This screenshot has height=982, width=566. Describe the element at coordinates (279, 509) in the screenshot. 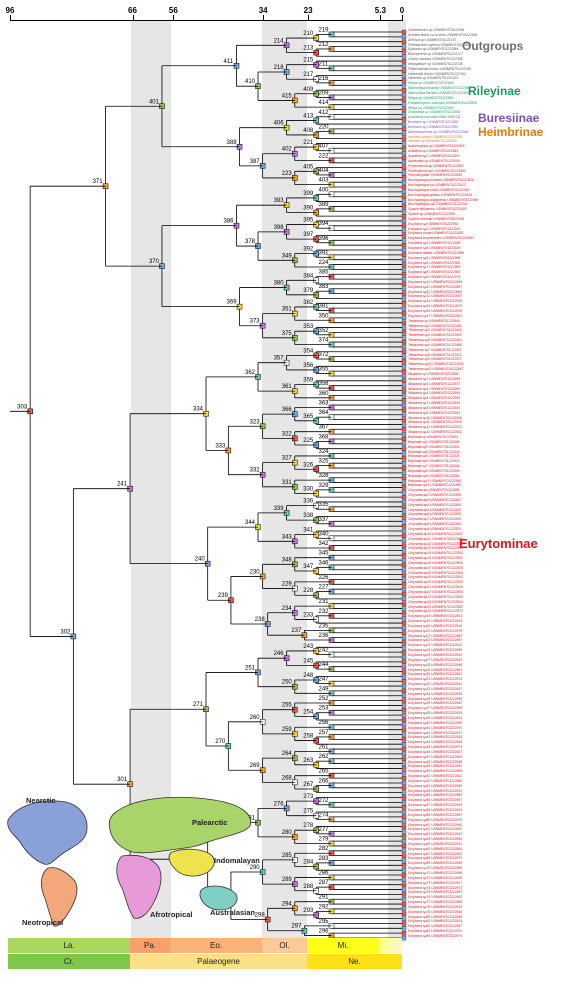

I see `node-number-label: 339` at that location.